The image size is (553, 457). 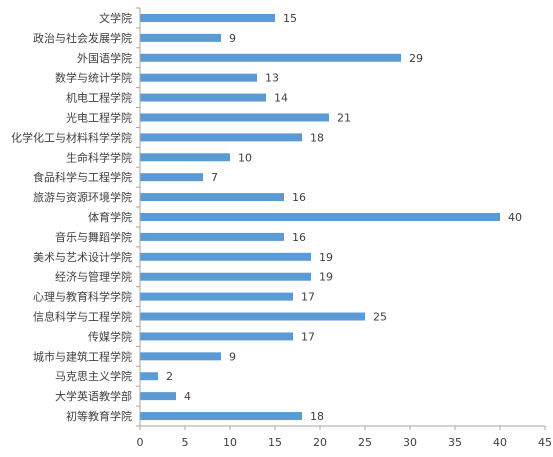 I want to click on value-label: 7, so click(x=214, y=177).